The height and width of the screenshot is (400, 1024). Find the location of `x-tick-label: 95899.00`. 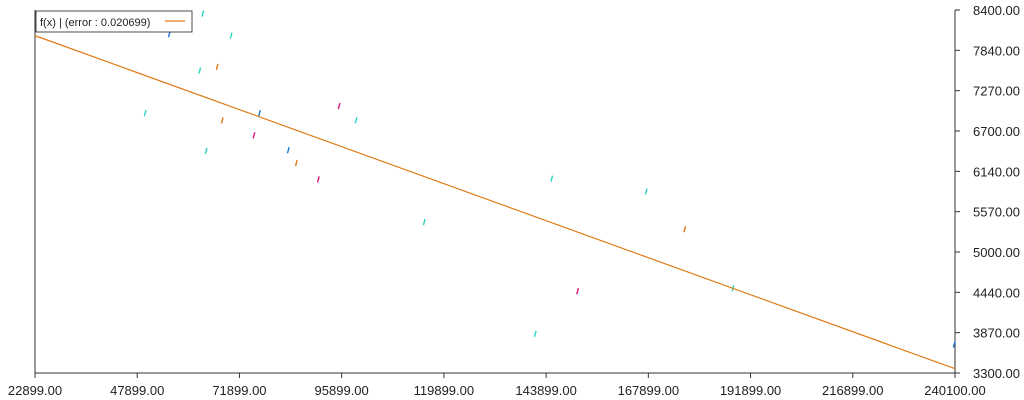

x-tick-label: 95899.00 is located at coordinates (342, 390).